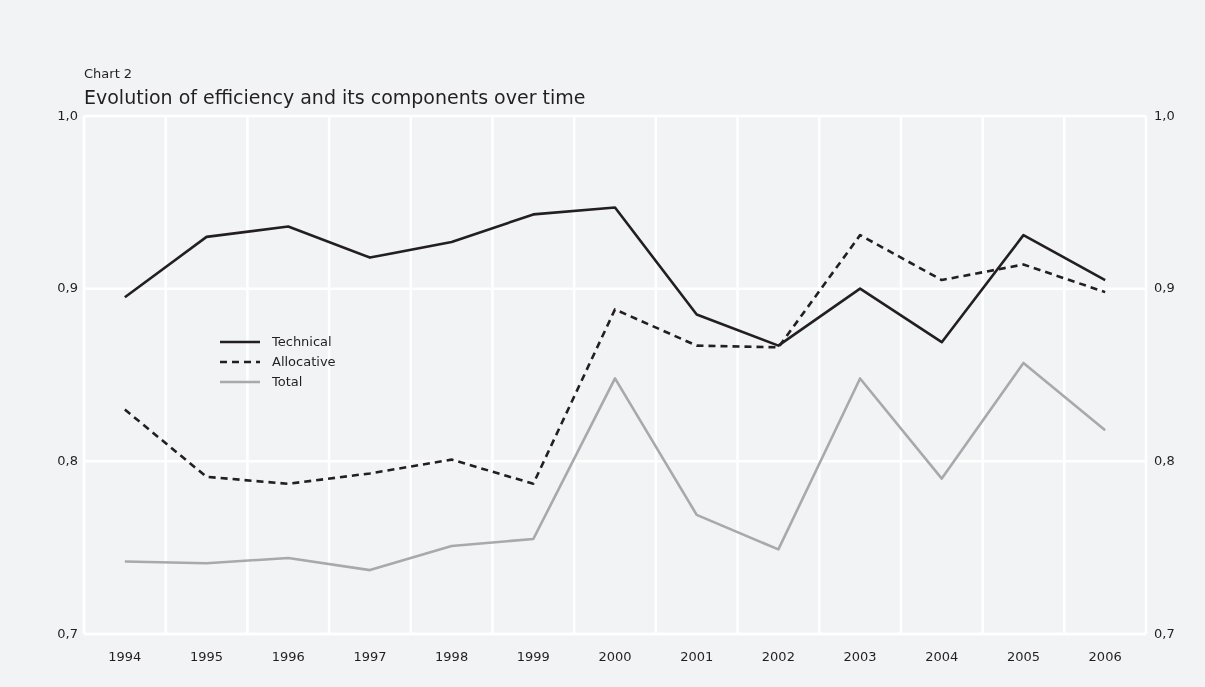 This screenshot has width=1205, height=687. I want to click on y-tick-label: 0,7, so click(67, 633).